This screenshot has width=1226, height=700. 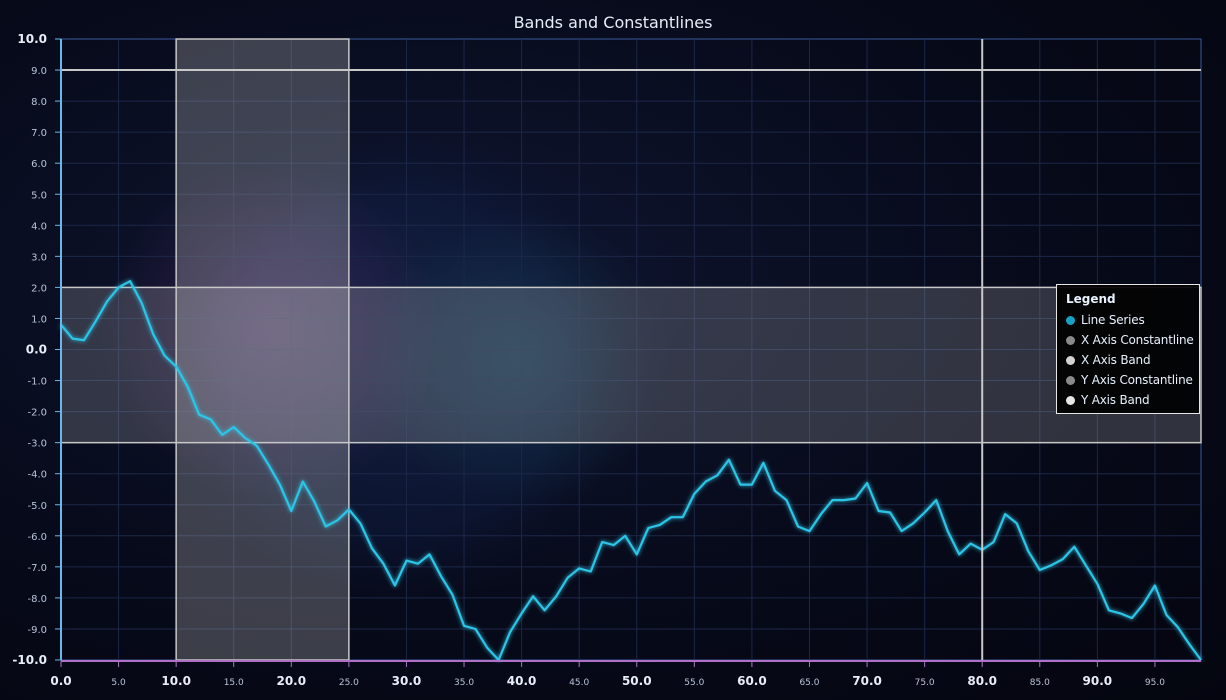 I want to click on x-tick-label: 35.0, so click(x=464, y=683).